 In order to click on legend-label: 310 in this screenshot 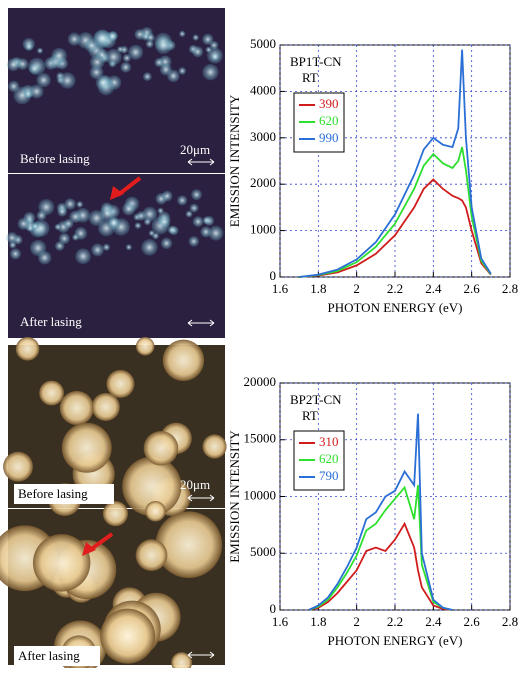, I will do `click(329, 441)`.